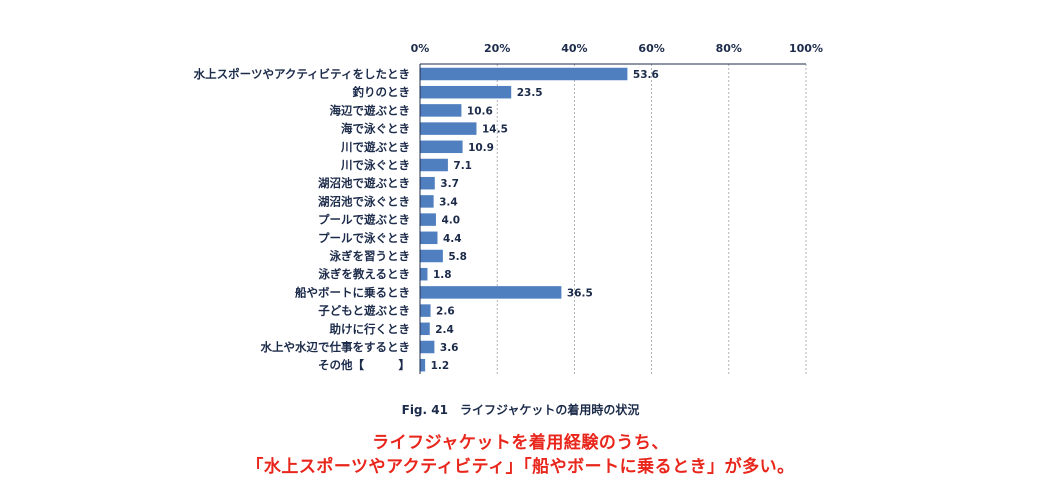 The image size is (1041, 481). What do you see at coordinates (806, 48) in the screenshot?
I see `x-tick-label: 100%` at bounding box center [806, 48].